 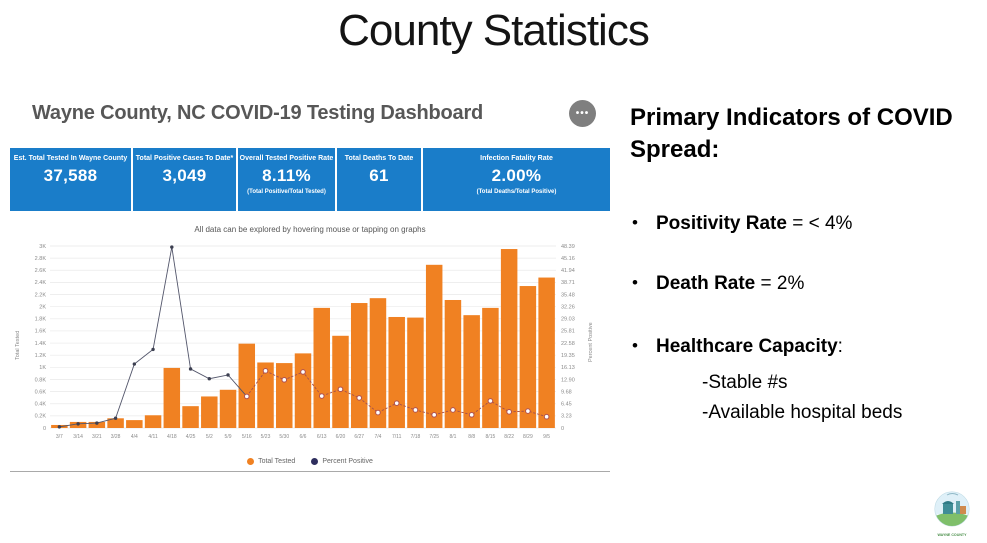 I want to click on healthcare-sub-item: -Stable #s, so click(x=745, y=382).